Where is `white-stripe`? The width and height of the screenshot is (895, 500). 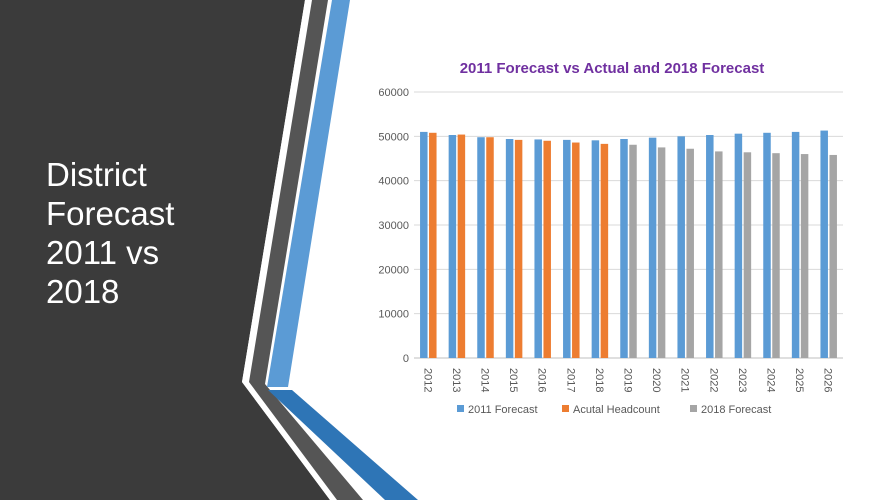 white-stripe is located at coordinates (289, 250).